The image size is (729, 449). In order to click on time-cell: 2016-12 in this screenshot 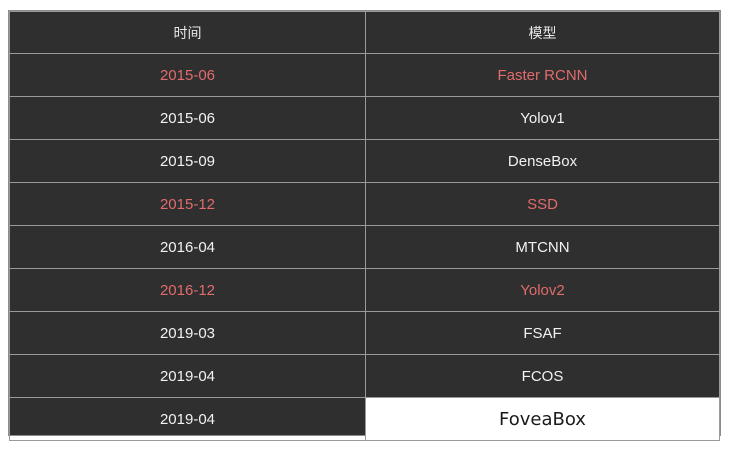, I will do `click(187, 290)`.